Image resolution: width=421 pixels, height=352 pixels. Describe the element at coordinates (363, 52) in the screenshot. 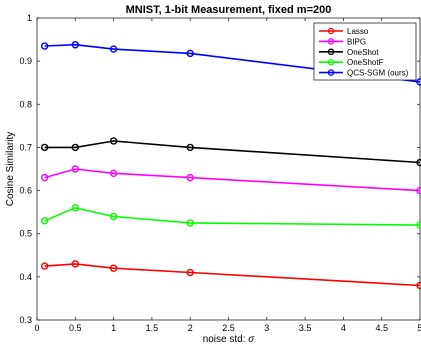

I see `legend-entry-label: OneShot` at that location.